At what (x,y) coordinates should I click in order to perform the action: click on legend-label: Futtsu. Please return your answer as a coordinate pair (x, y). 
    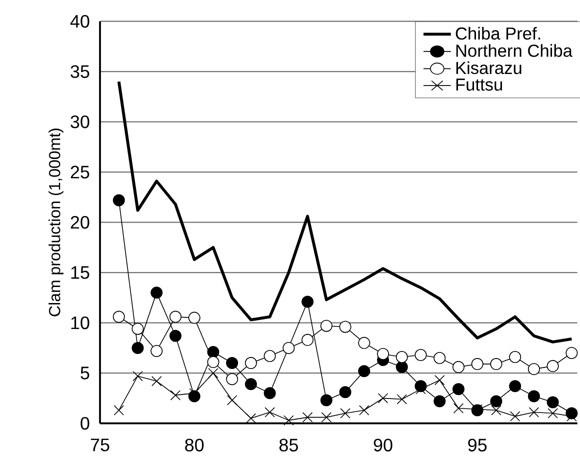
    Looking at the image, I should click on (479, 84).